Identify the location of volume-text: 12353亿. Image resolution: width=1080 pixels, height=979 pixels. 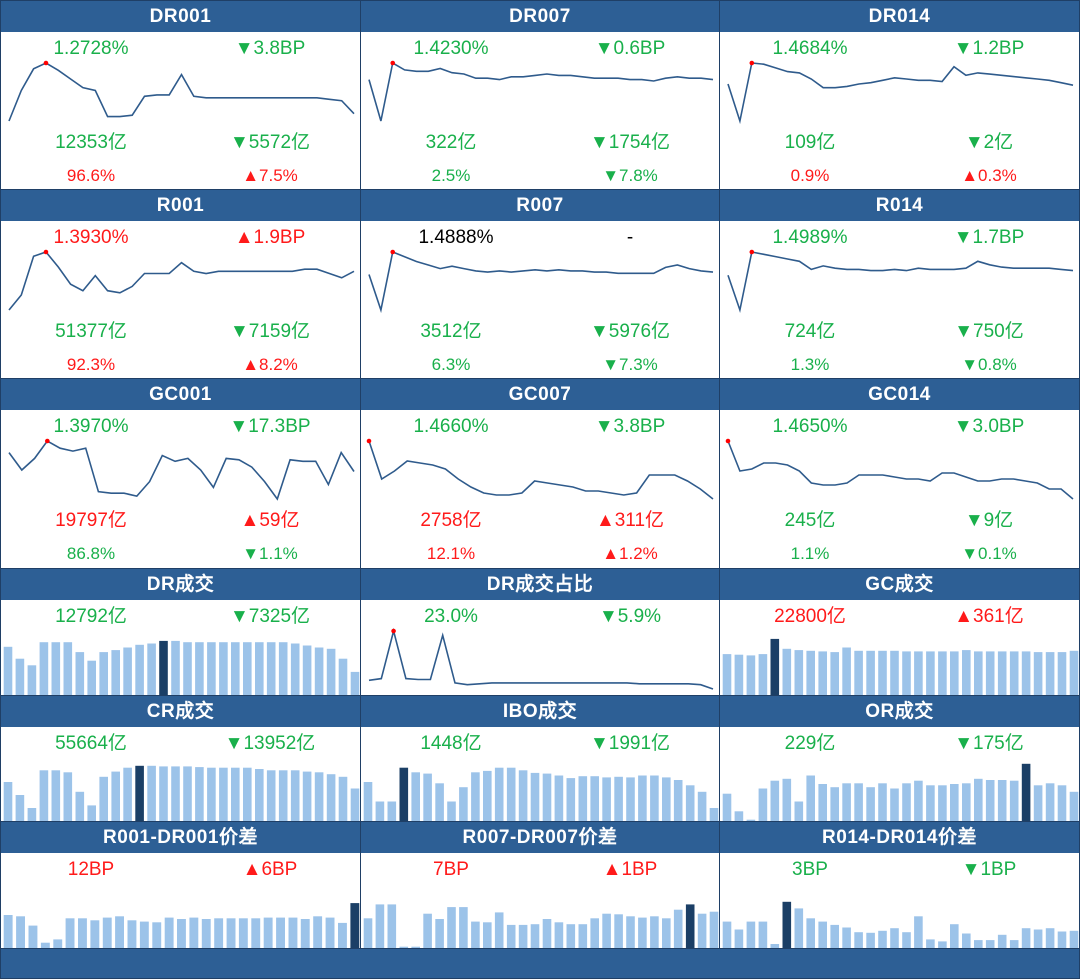
(91, 142).